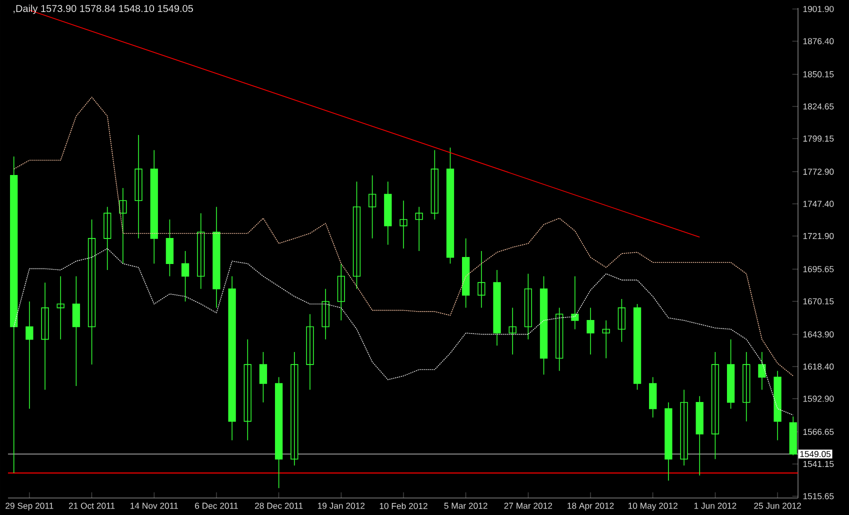 The height and width of the screenshot is (515, 849). Describe the element at coordinates (818, 301) in the screenshot. I see `y-tick-label: 1670.15` at that location.